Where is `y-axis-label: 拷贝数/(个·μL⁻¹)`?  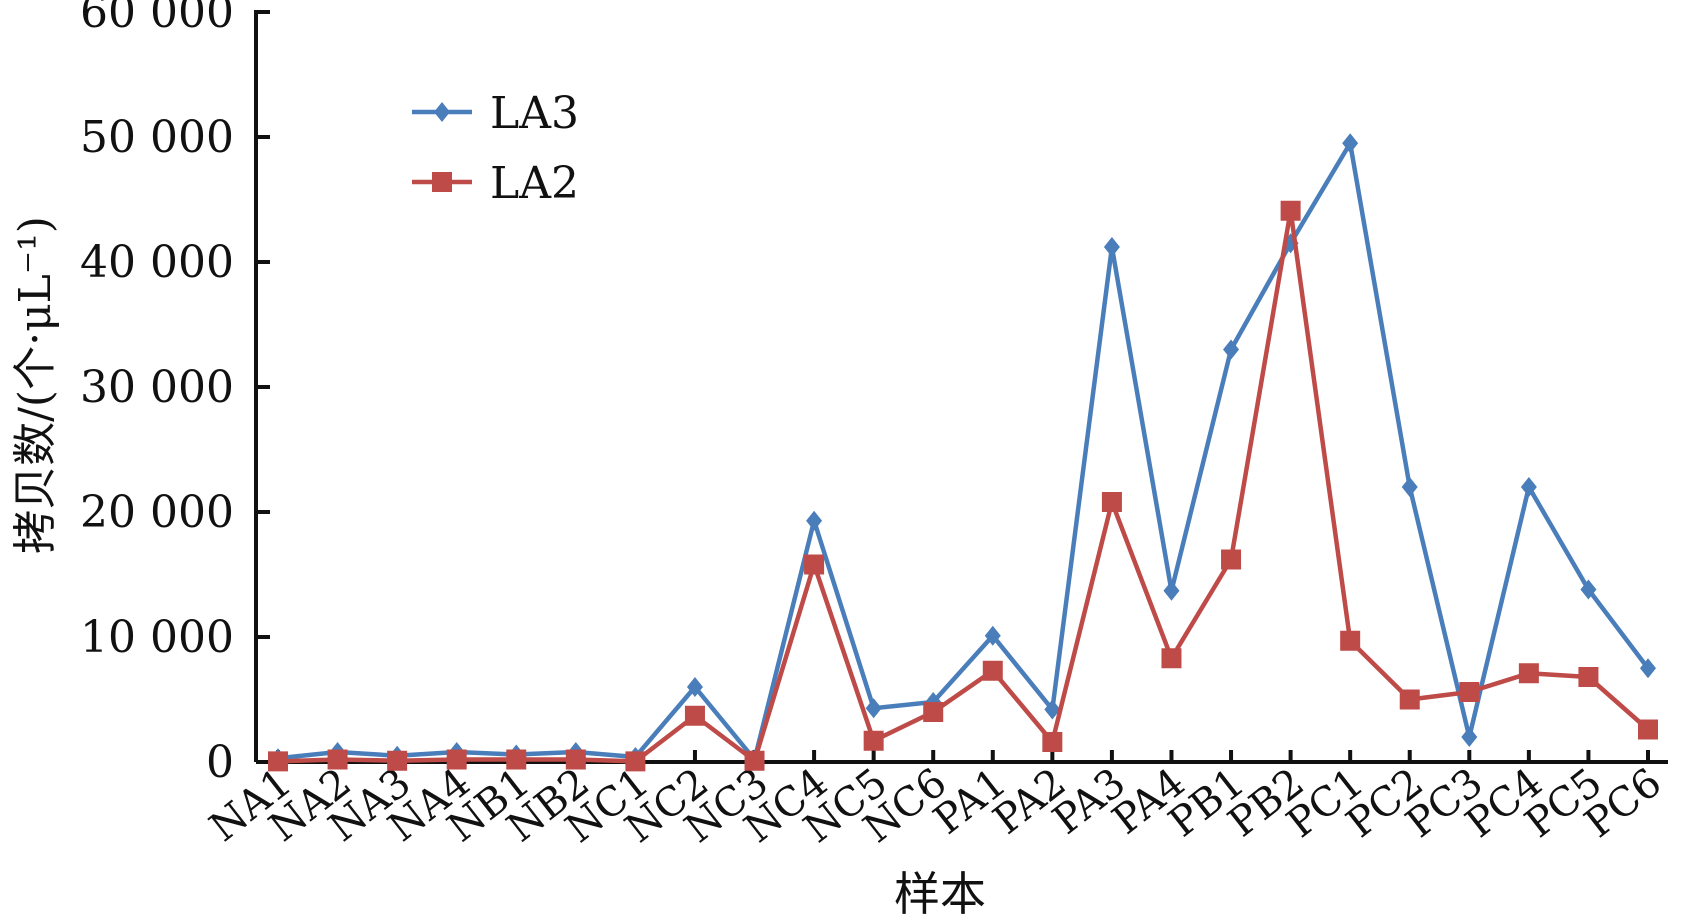
y-axis-label: 拷贝数/(个·μL⁻¹) is located at coordinates (35, 385).